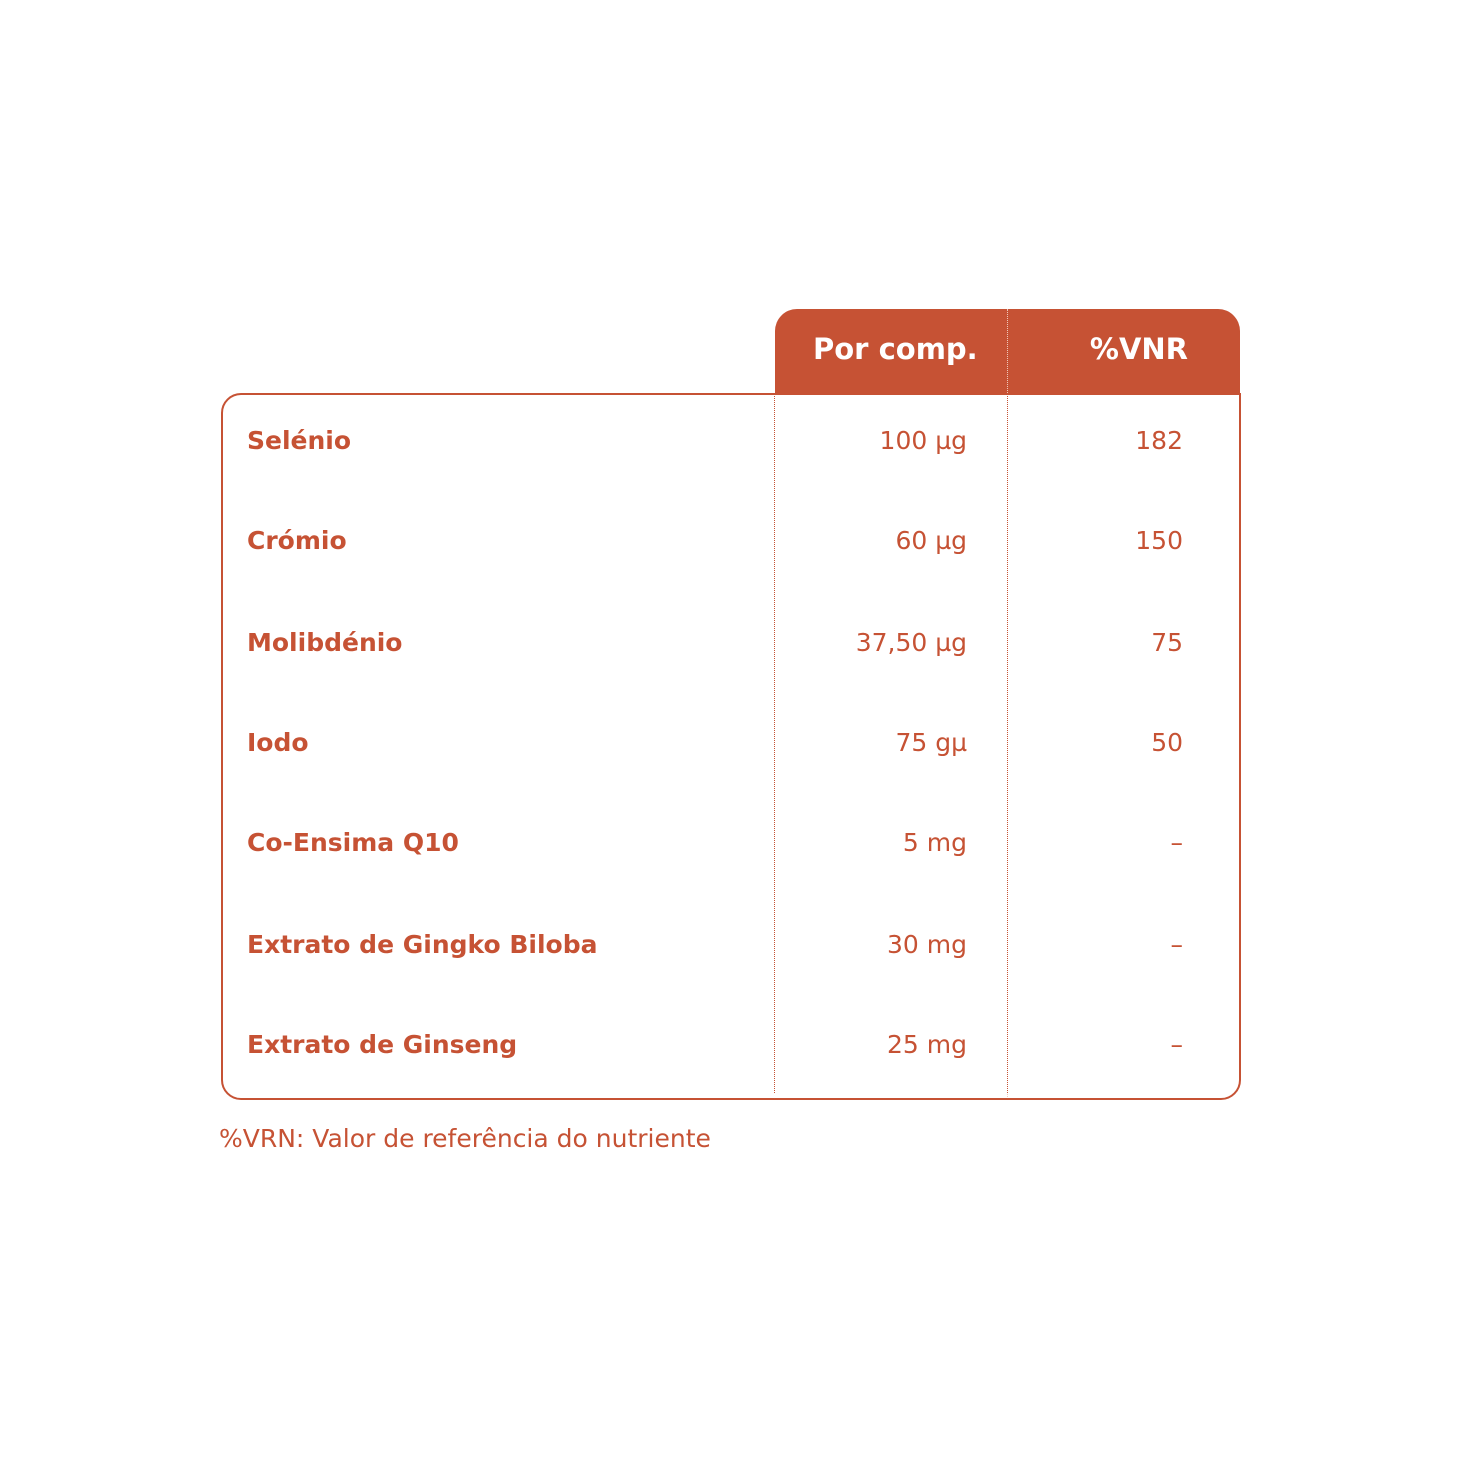 The width and height of the screenshot is (1459, 1459). Describe the element at coordinates (895, 349) in the screenshot. I see `header-per-tablet: Por comp.` at that location.